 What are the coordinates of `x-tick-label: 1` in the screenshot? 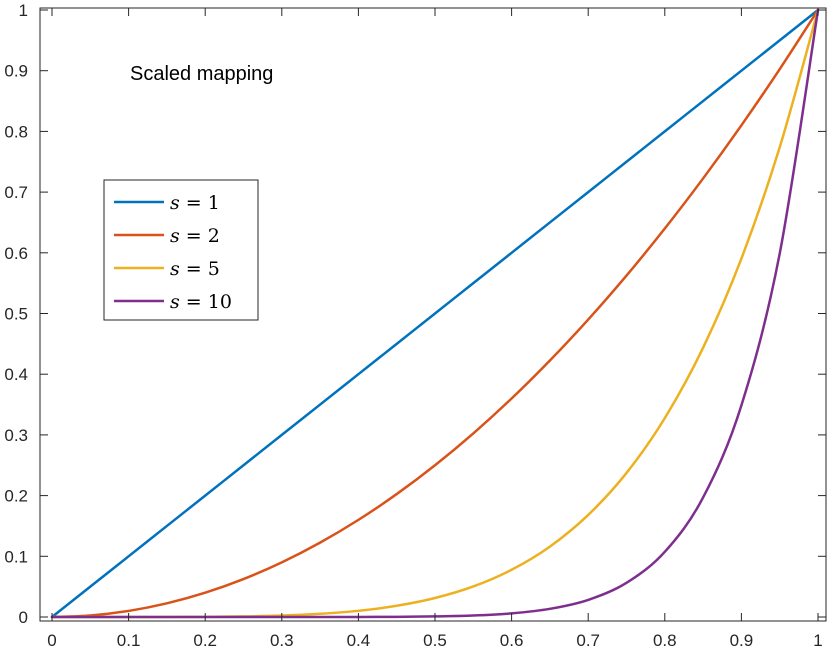 It's located at (817, 640).